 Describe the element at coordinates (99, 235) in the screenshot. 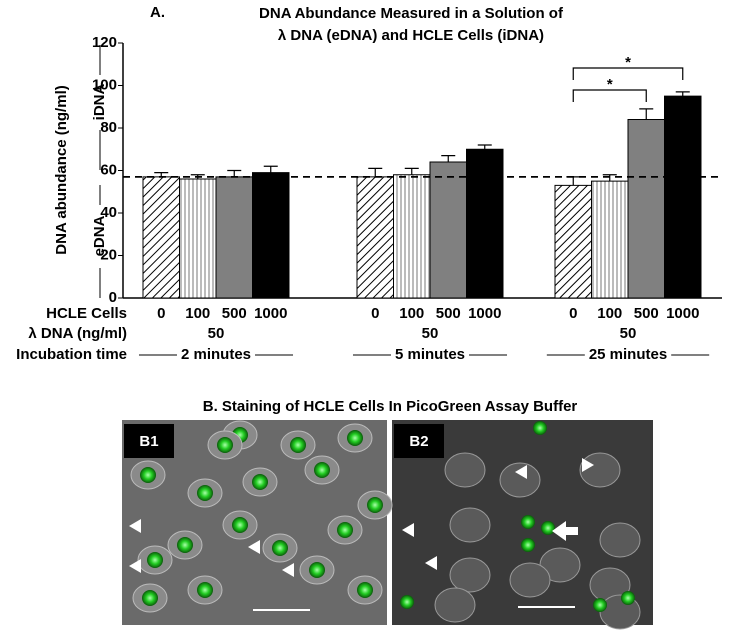

I see `y-side-label: eDNA` at that location.